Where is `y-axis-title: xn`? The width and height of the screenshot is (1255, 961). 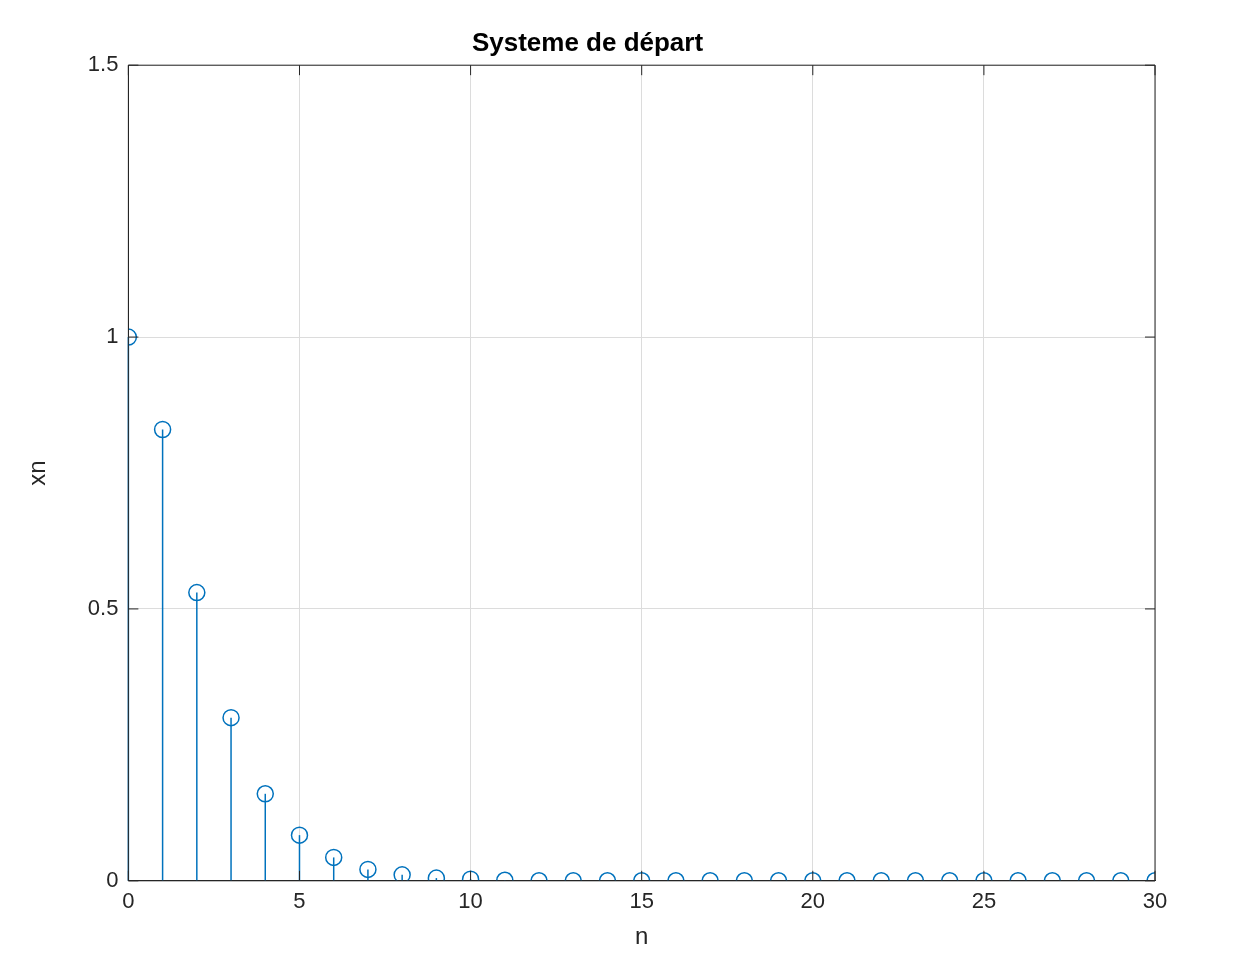 y-axis-title: xn is located at coordinates (37, 473).